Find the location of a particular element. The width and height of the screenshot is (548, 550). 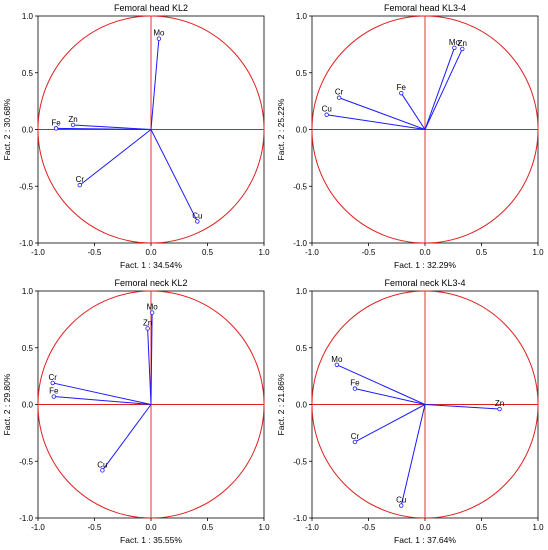

y-axis-label: Fact. 2 : 25.22% is located at coordinates (281, 129).